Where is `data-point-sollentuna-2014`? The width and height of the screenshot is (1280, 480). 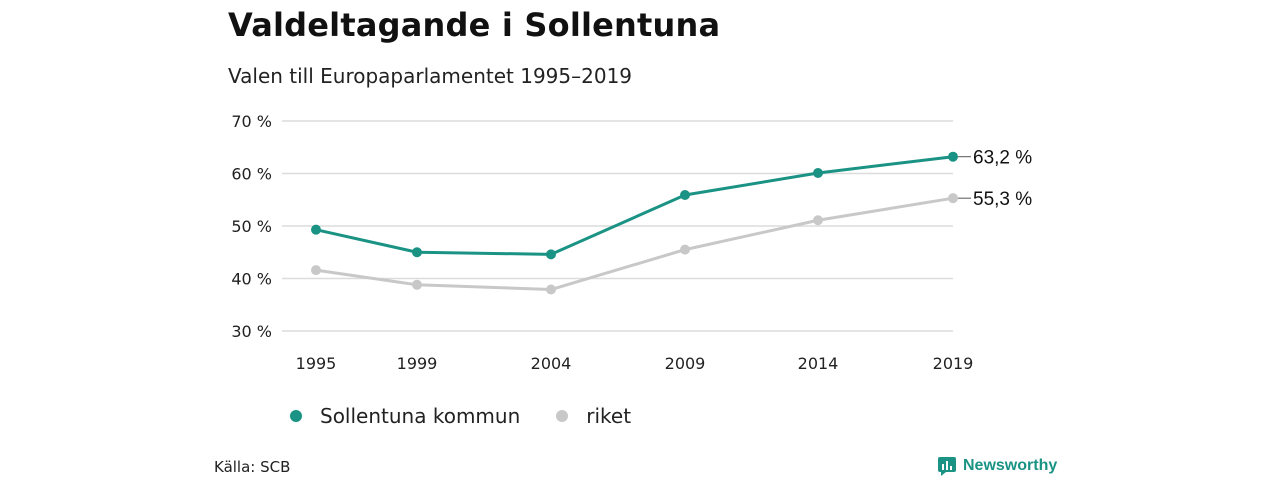 data-point-sollentuna-2014 is located at coordinates (818, 172).